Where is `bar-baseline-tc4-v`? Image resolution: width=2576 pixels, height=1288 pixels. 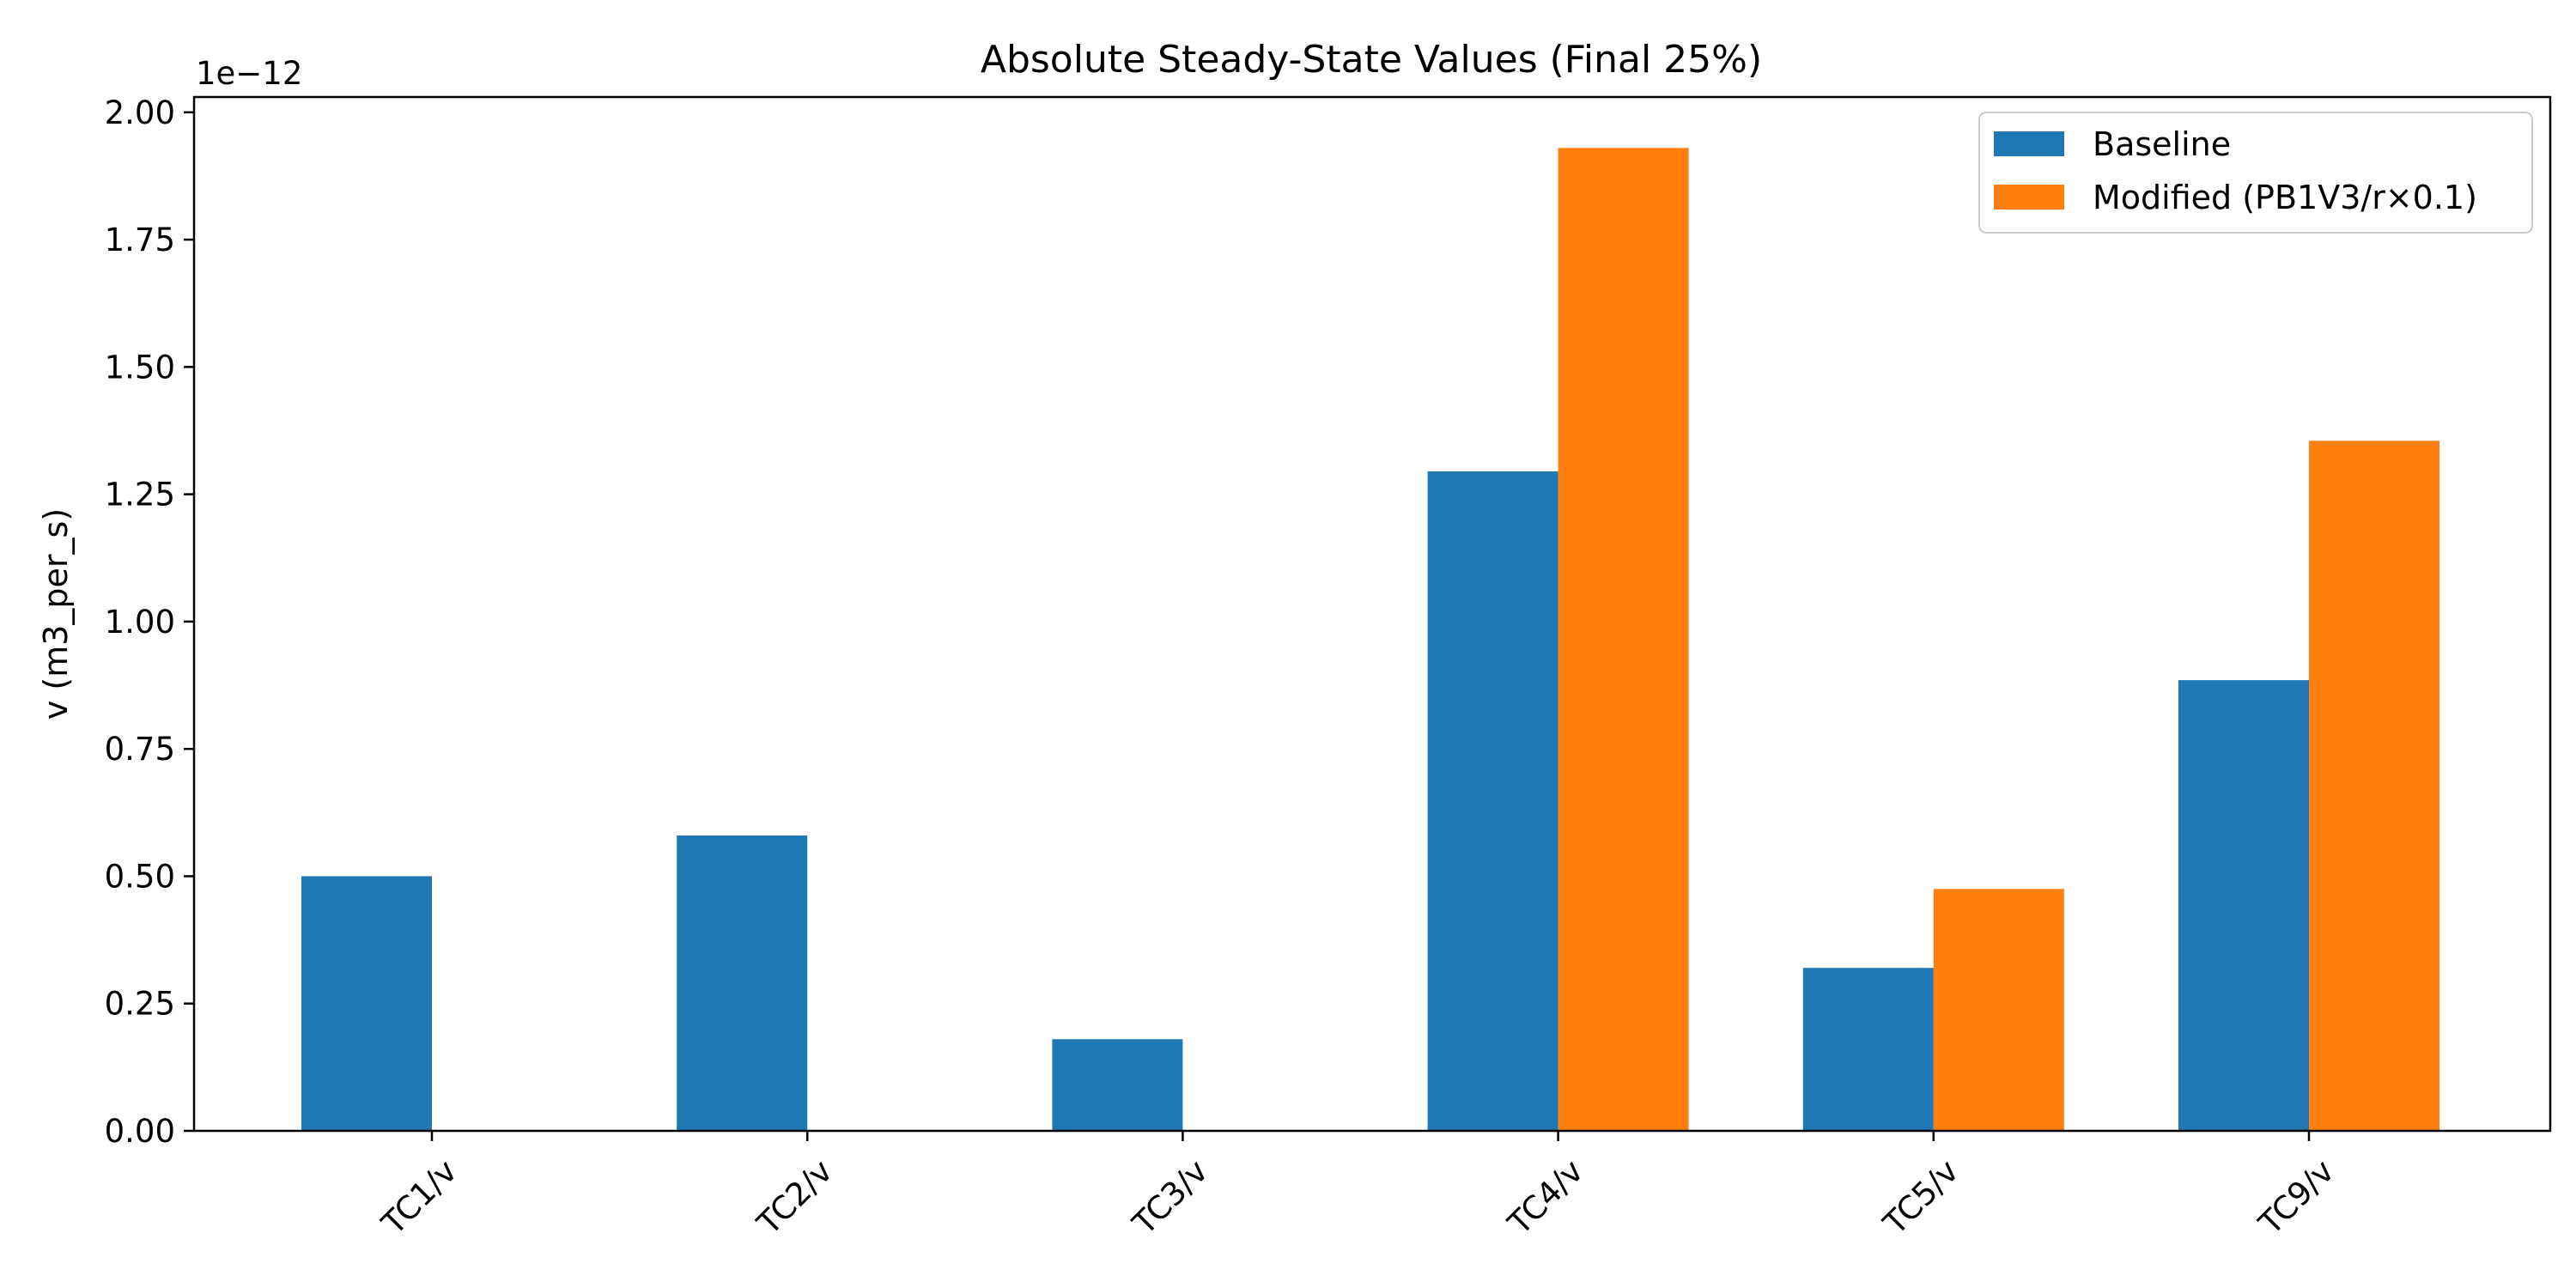
bar-baseline-tc4-v is located at coordinates (1492, 801).